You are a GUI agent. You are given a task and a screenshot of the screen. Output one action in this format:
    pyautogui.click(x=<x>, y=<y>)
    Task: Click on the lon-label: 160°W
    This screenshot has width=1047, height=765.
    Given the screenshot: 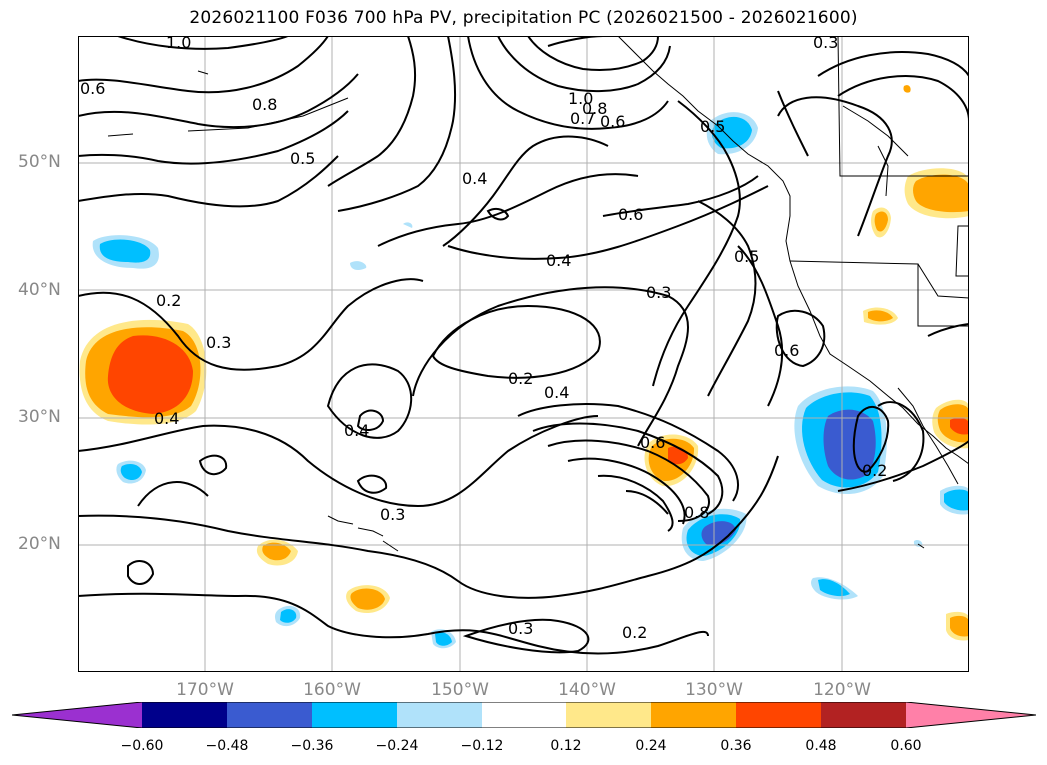 What is the action you would take?
    pyautogui.click(x=332, y=690)
    